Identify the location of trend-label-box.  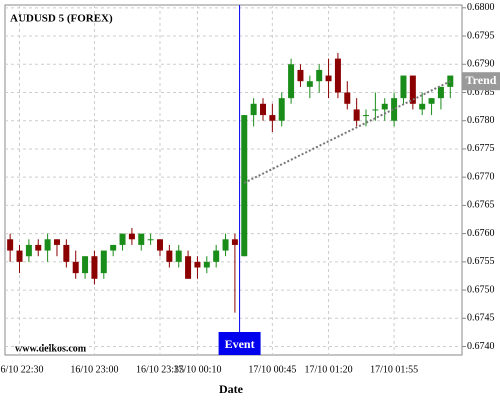
(481, 81).